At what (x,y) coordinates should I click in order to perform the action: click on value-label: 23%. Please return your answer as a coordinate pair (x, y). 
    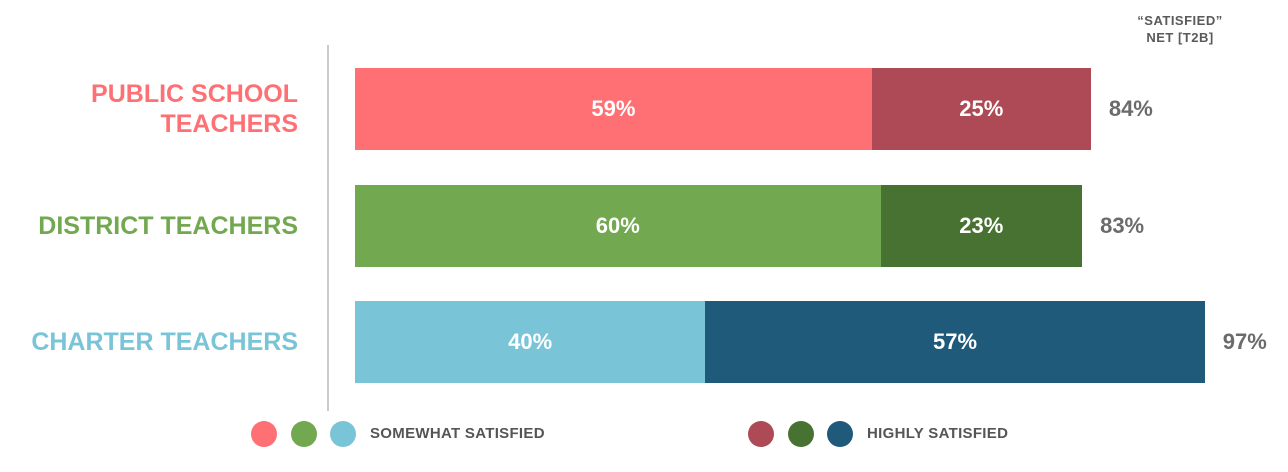
    Looking at the image, I should click on (981, 225).